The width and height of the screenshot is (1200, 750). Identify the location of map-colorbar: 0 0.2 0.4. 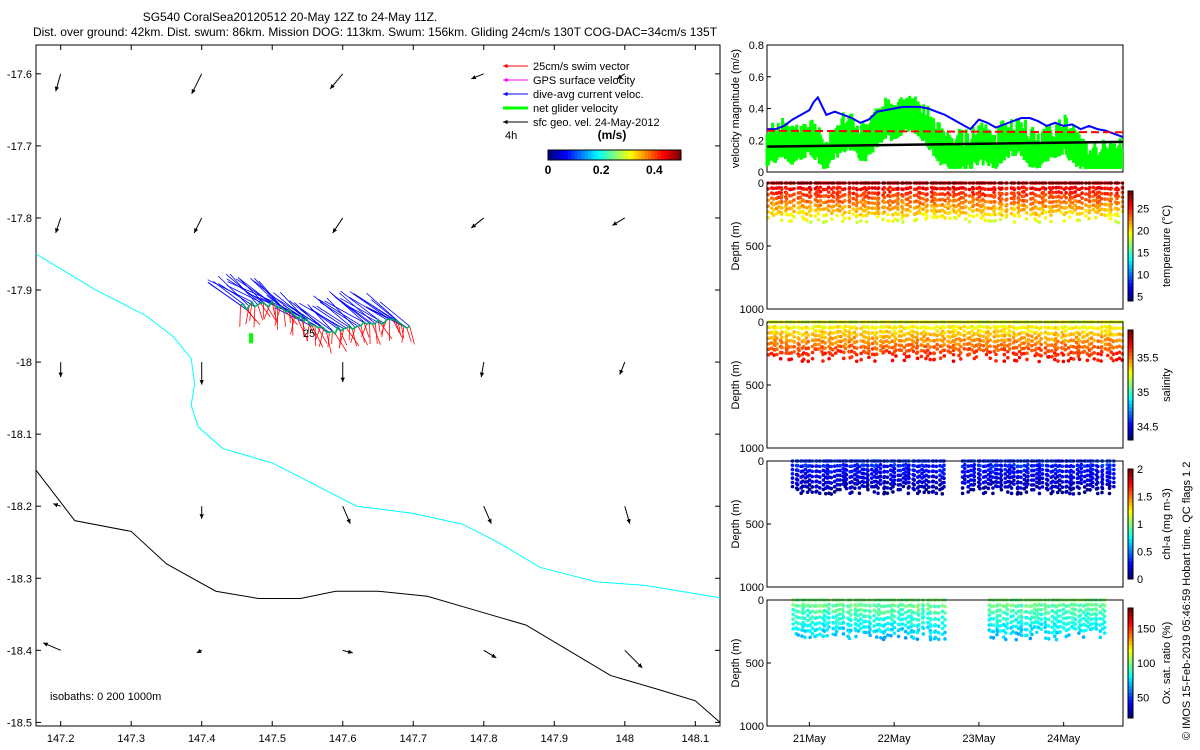
(613, 163).